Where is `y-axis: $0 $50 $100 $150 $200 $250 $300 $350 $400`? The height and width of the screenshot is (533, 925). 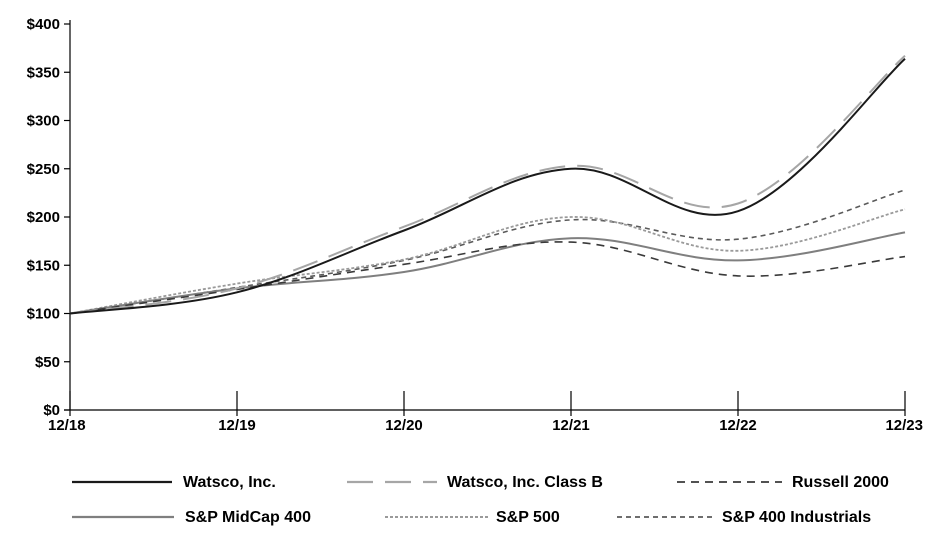
y-axis: $0 $50 $100 $150 $200 $250 $300 $350 $400 is located at coordinates (49, 217).